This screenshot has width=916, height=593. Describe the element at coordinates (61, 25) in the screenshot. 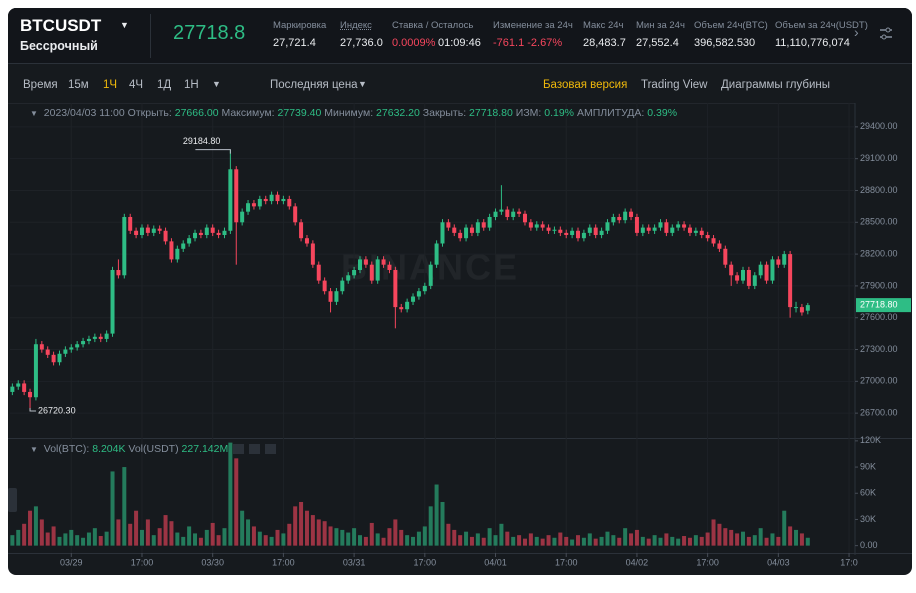

I see `symbol: BTCUSDT` at that location.